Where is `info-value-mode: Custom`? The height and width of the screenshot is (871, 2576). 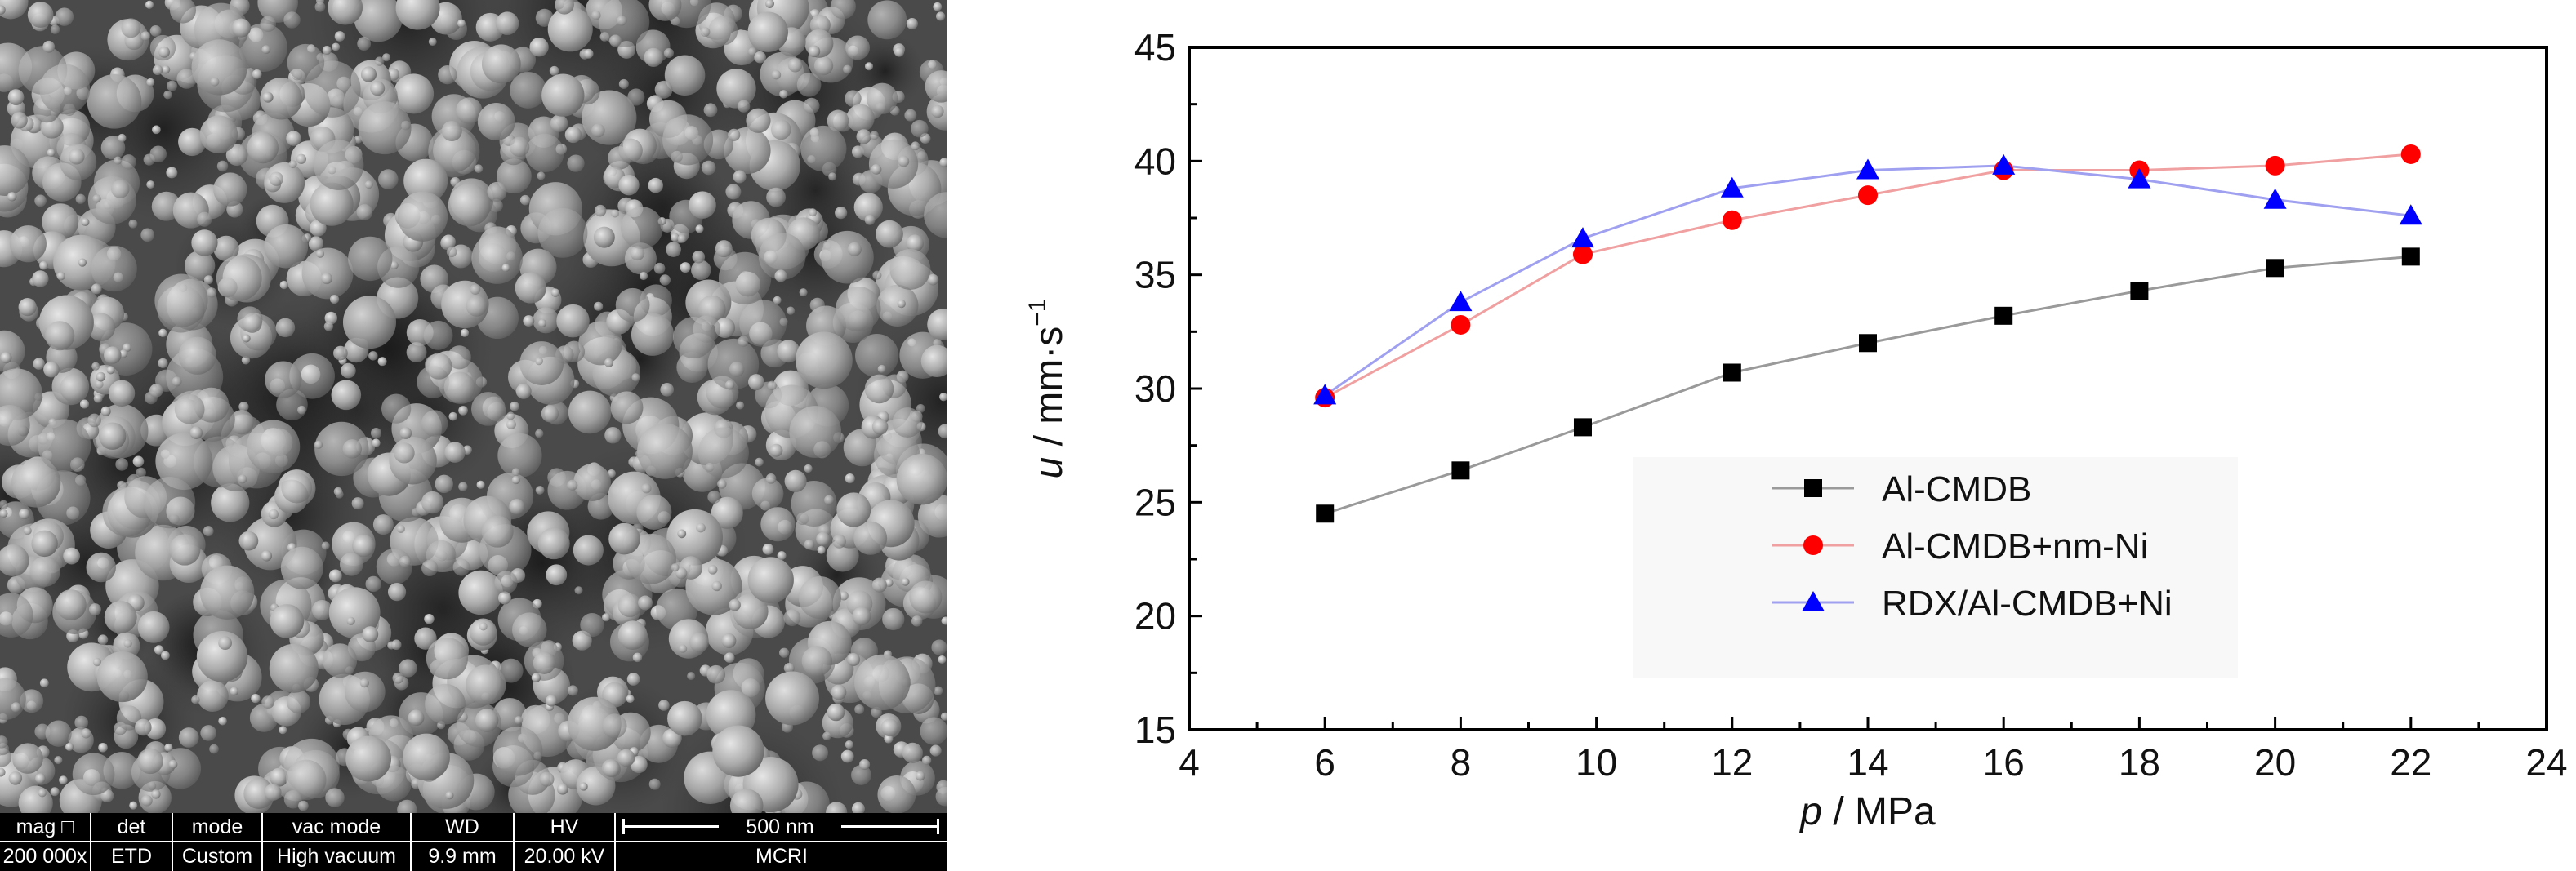 info-value-mode: Custom is located at coordinates (217, 857).